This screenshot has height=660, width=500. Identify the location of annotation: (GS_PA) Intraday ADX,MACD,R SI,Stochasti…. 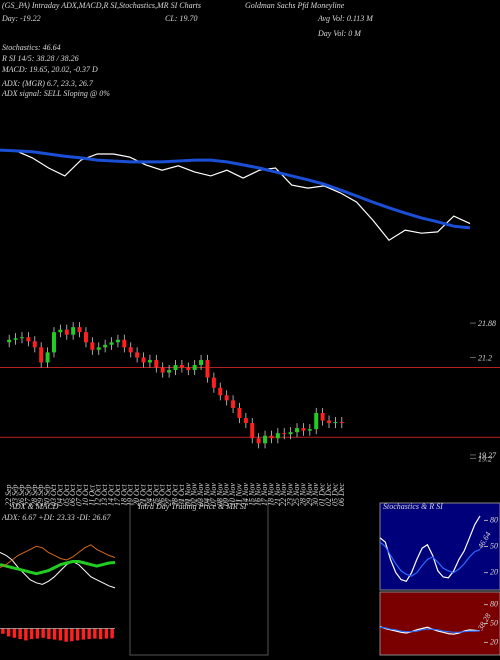
(101, 5).